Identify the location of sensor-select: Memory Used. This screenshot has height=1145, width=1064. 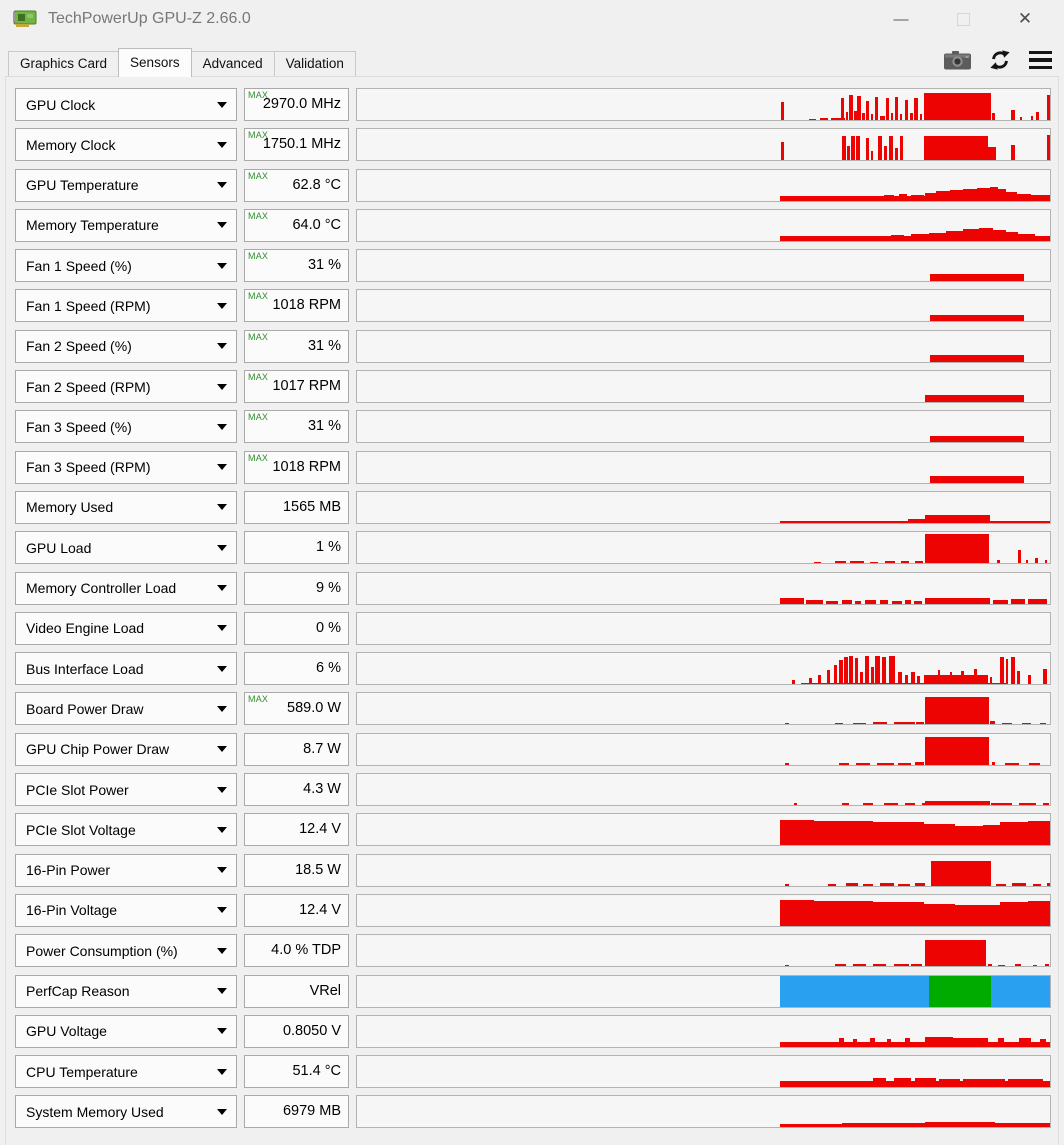
(126, 507).